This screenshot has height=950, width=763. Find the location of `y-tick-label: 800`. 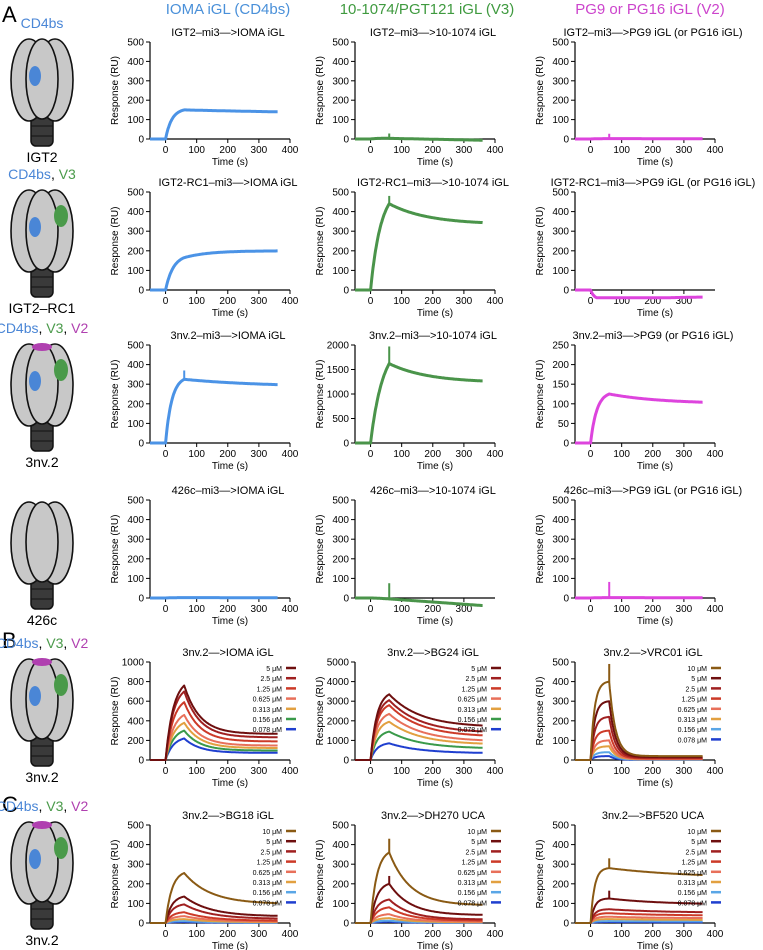

y-tick-label: 800 is located at coordinates (135, 682).